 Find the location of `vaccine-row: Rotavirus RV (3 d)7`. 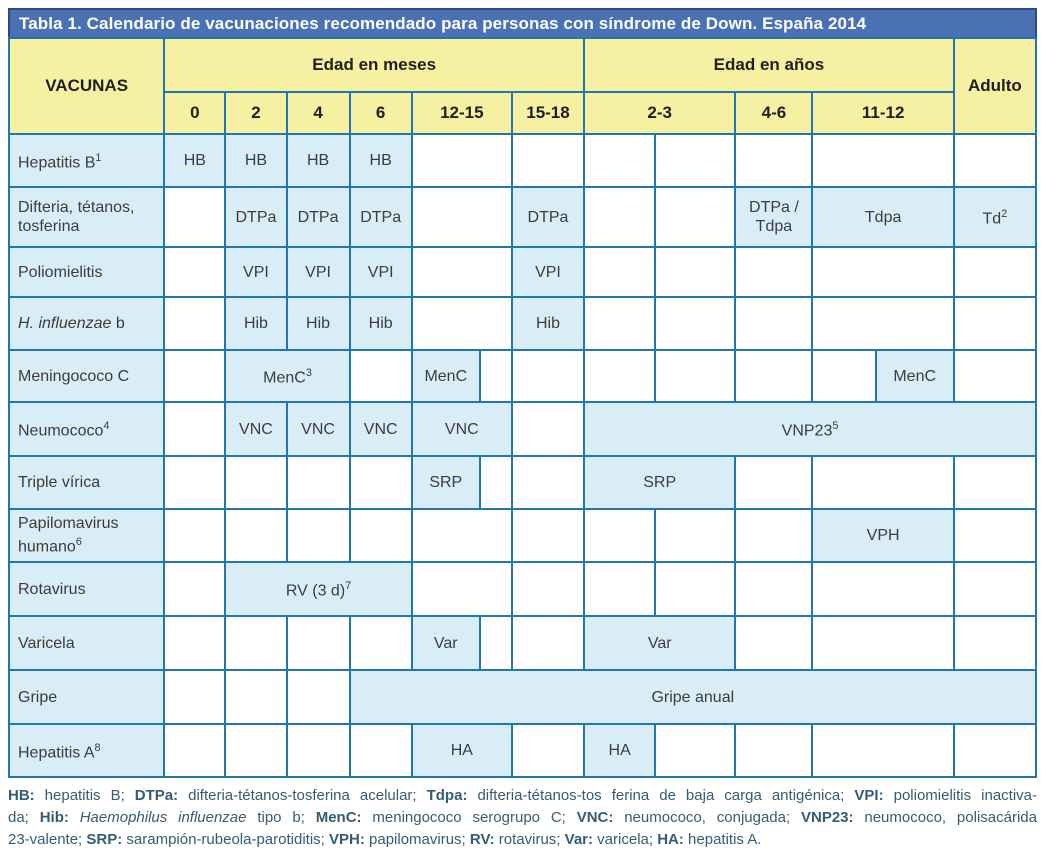

vaccine-row: Rotavirus RV (3 d)7 is located at coordinates (522, 589).